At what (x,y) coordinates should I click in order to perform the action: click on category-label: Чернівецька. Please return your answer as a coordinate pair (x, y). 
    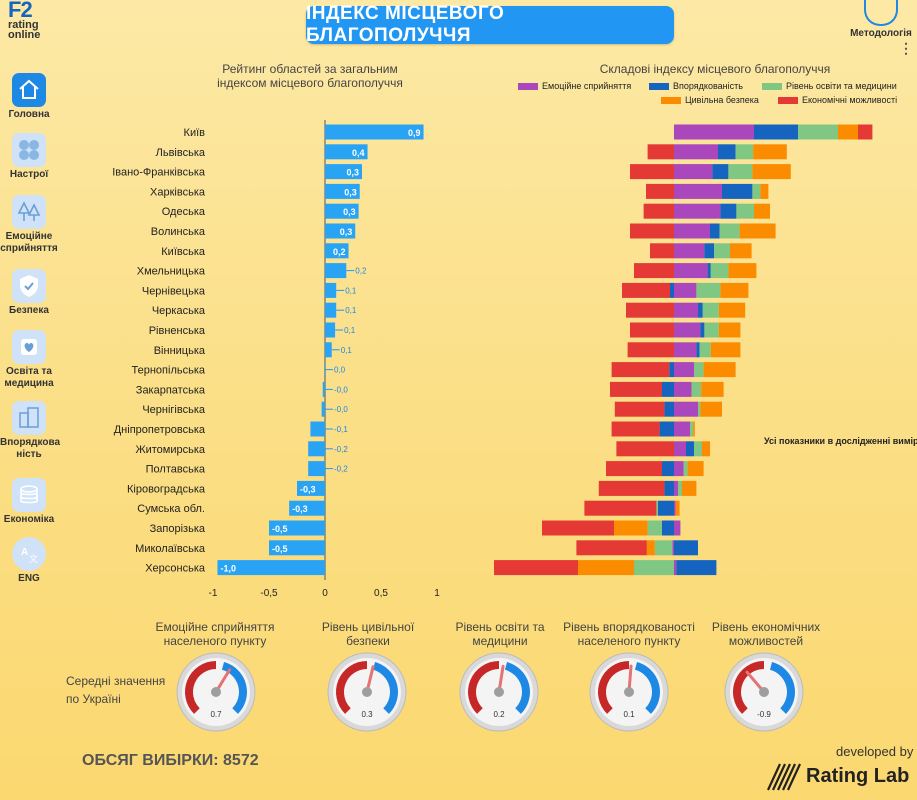
    Looking at the image, I should click on (174, 291).